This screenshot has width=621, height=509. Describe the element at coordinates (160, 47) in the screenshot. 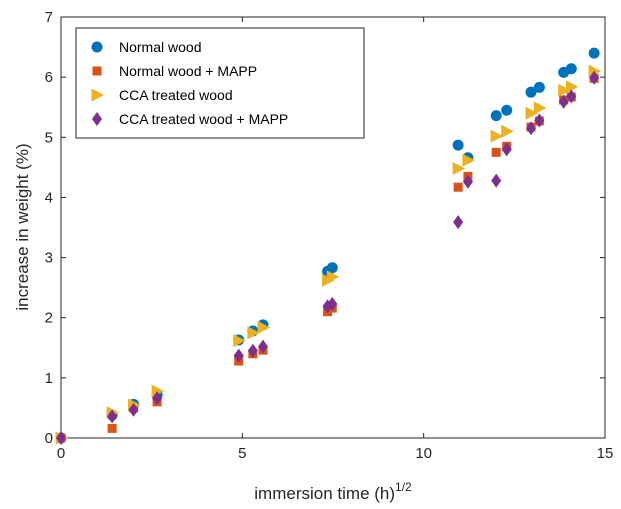

I see `legend-label: Normal wood` at that location.